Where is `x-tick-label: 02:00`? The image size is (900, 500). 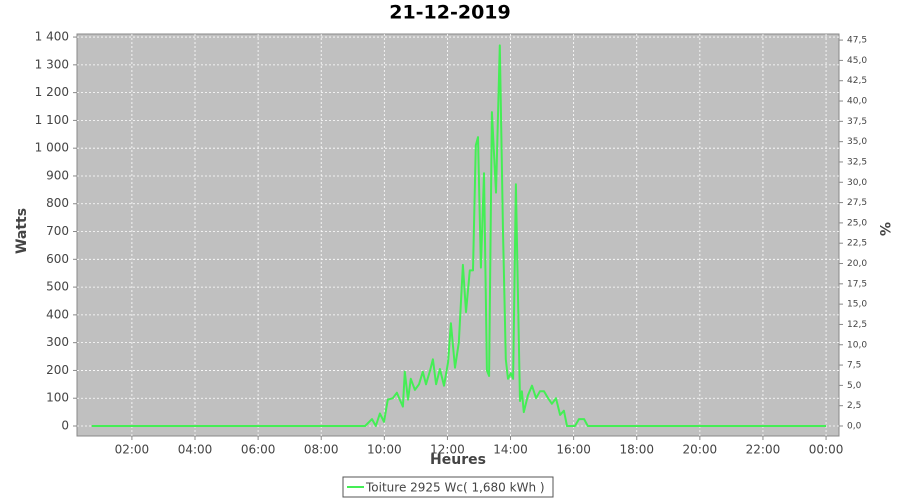 x-tick-label: 02:00 is located at coordinates (132, 450).